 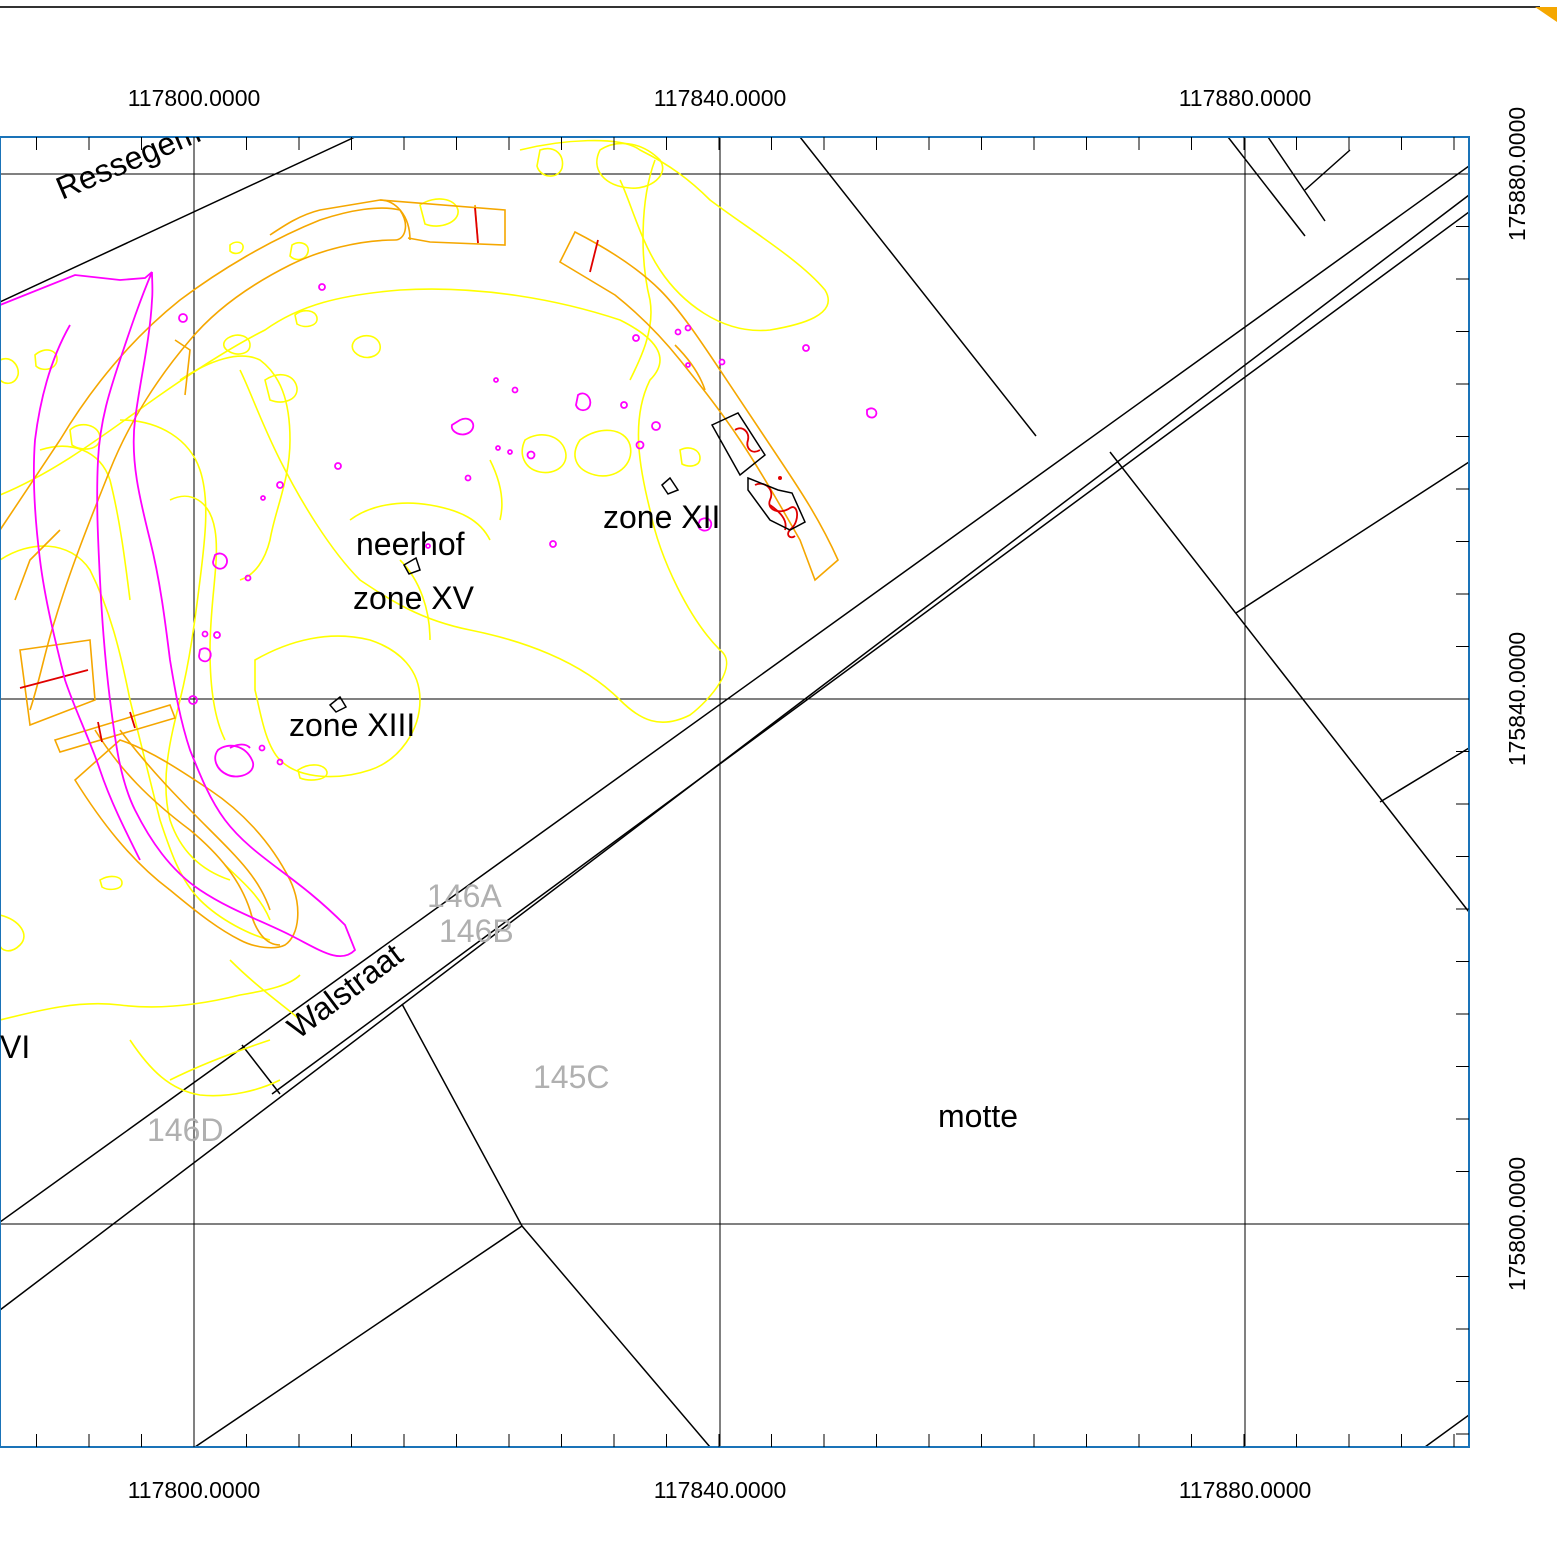 What do you see at coordinates (1245, 98) in the screenshot?
I see `x-label-top-3: 117880.0000` at bounding box center [1245, 98].